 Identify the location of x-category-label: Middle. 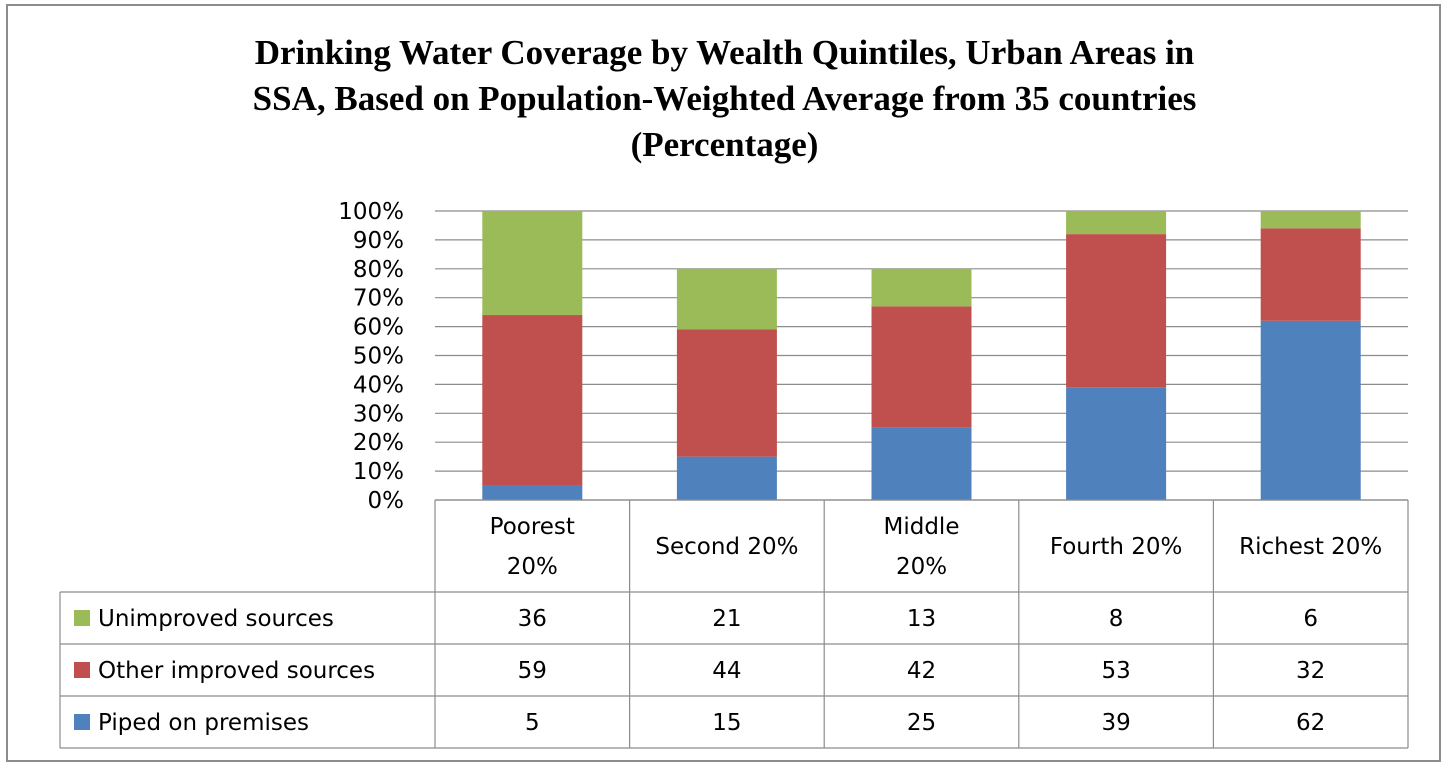
(922, 527).